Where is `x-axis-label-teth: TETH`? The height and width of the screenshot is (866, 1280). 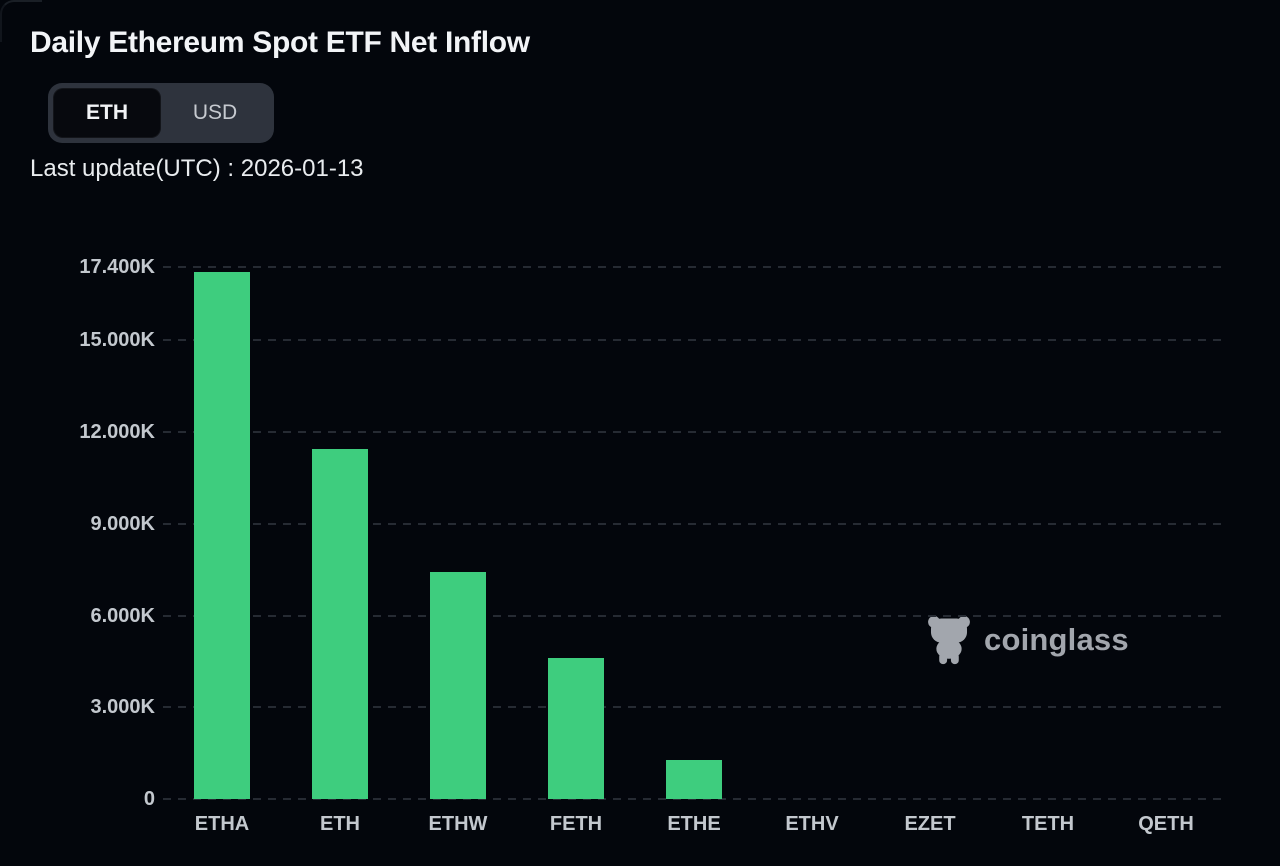 x-axis-label-teth: TETH is located at coordinates (1048, 824).